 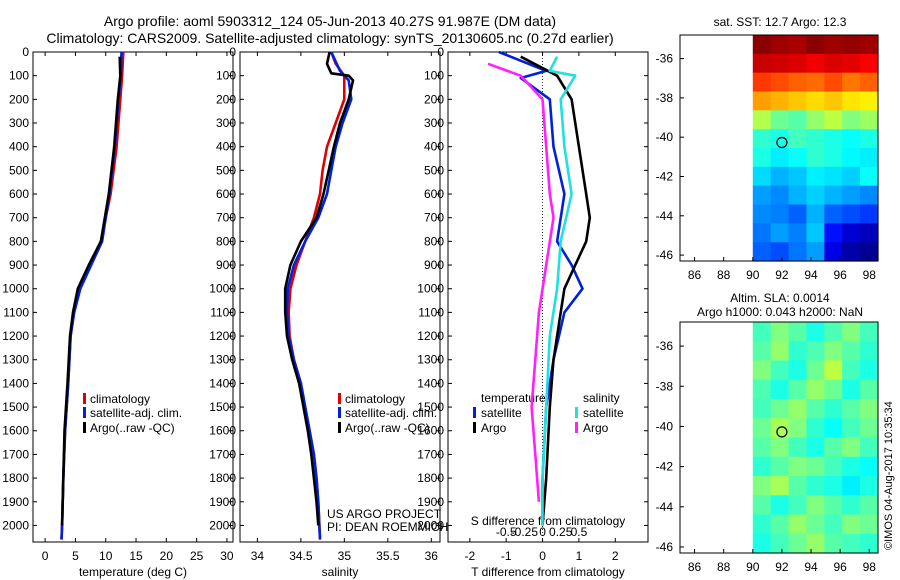 What do you see at coordinates (521, 282) in the screenshot?
I see `series-line-salinity-argo` at bounding box center [521, 282].